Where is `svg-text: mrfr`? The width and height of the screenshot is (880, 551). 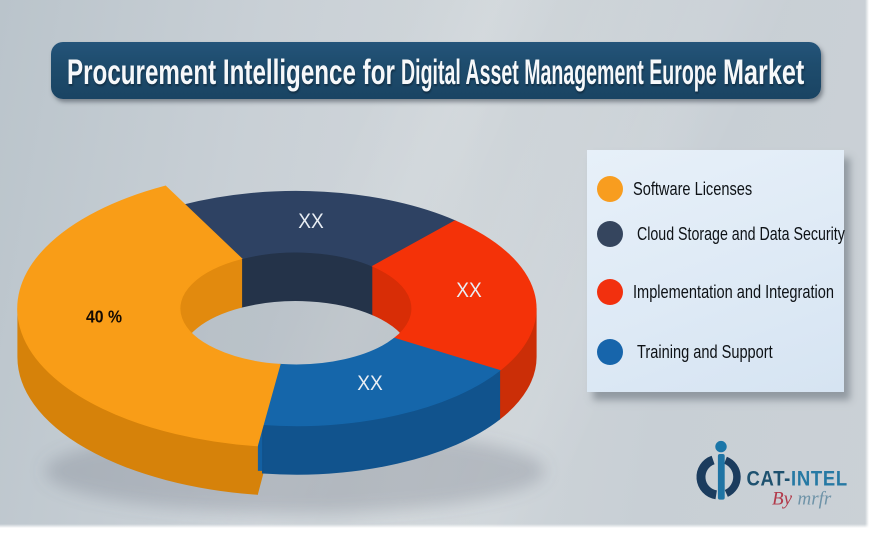 svg-text: mrfr is located at coordinates (815, 499).